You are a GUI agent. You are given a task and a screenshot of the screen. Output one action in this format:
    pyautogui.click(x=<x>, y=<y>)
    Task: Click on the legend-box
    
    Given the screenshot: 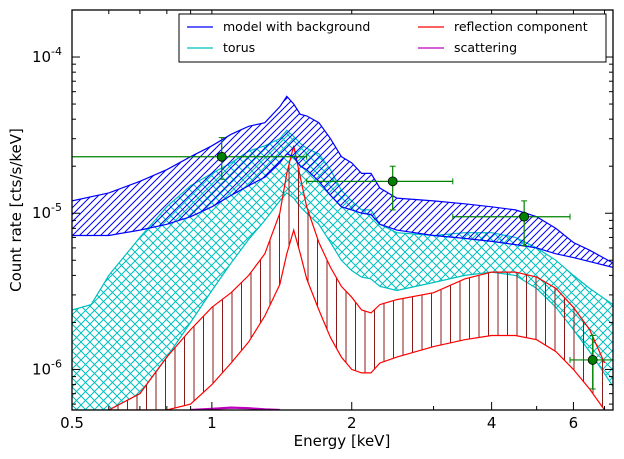 What is the action you would take?
    pyautogui.click(x=392, y=38)
    